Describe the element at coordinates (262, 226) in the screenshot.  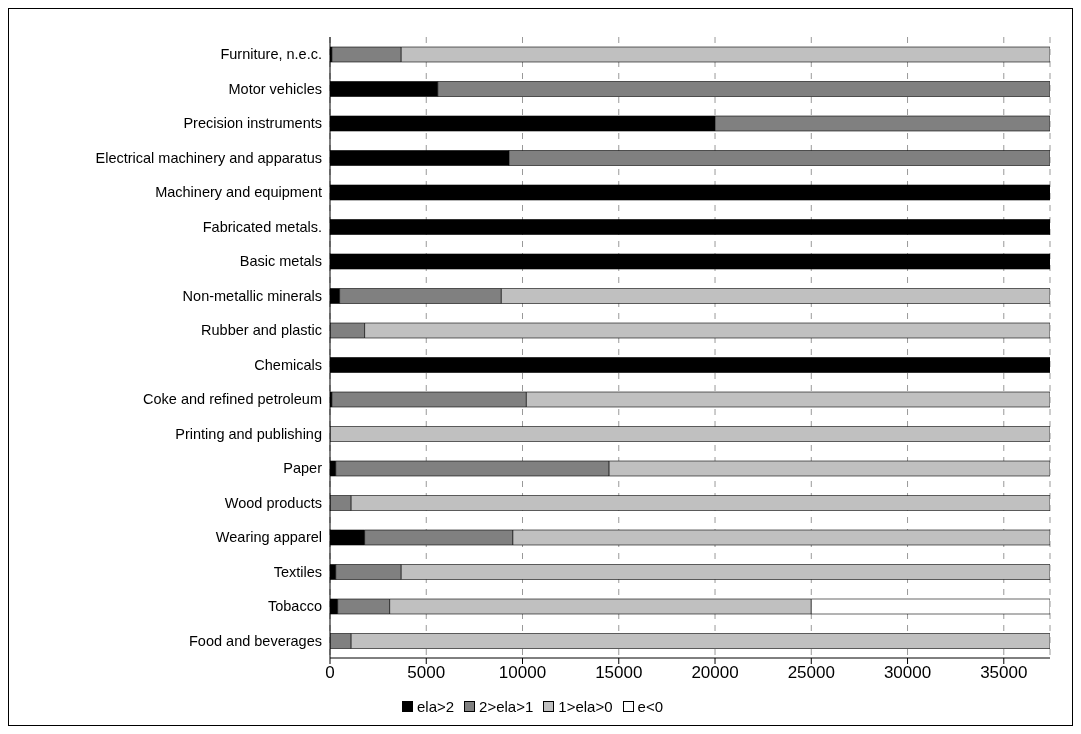
I see `y-tick-label: Fabricated metals.` at that location.